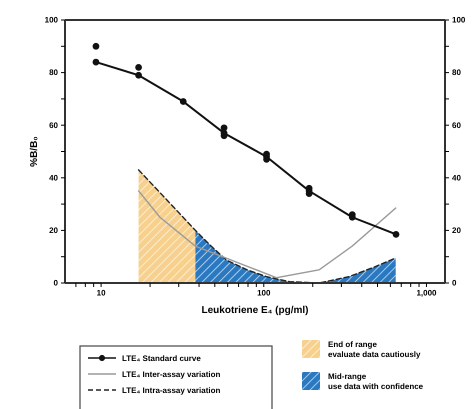  I want to click on x-tick-label: 100, so click(264, 293).